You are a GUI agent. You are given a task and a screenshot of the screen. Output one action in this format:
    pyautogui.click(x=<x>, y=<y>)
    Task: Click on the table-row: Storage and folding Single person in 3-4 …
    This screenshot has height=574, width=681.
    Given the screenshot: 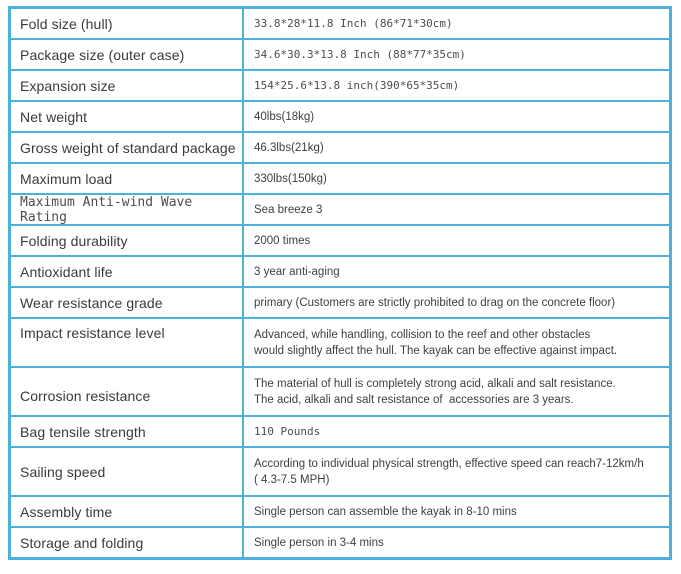 What is the action you would take?
    pyautogui.click(x=340, y=541)
    